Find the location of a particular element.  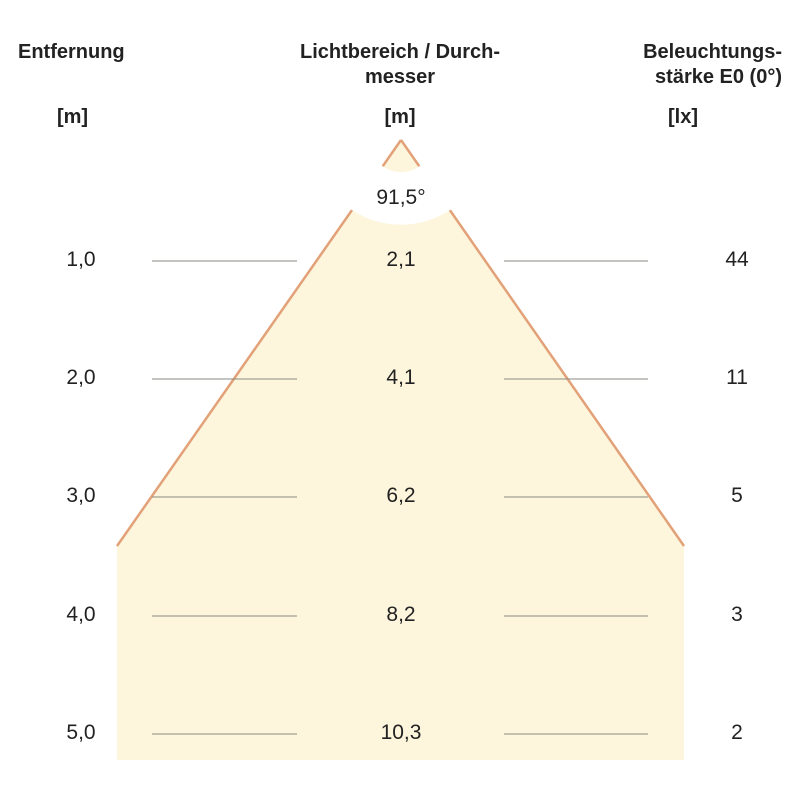

diameter-value: 10,3 is located at coordinates (401, 732).